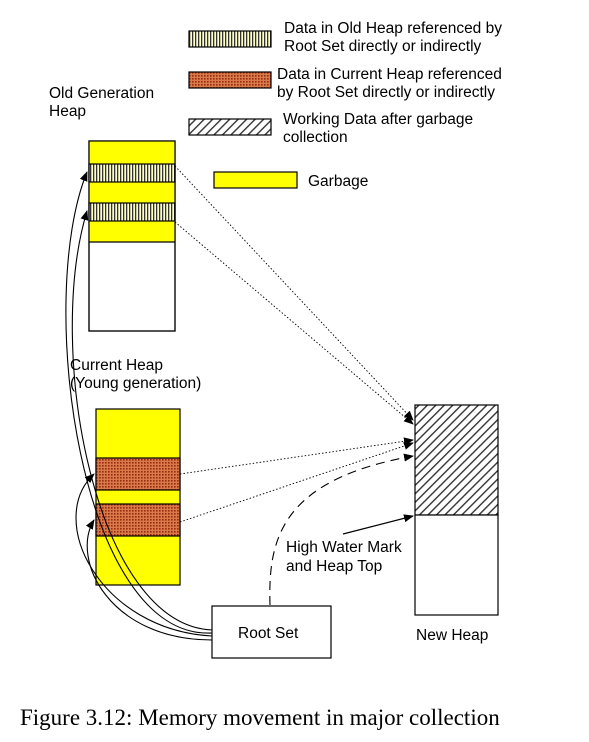 Image resolution: width=589 pixels, height=742 pixels. I want to click on legend-current-heap-ref-line2: by Root Set directly or indirectly, so click(386, 92).